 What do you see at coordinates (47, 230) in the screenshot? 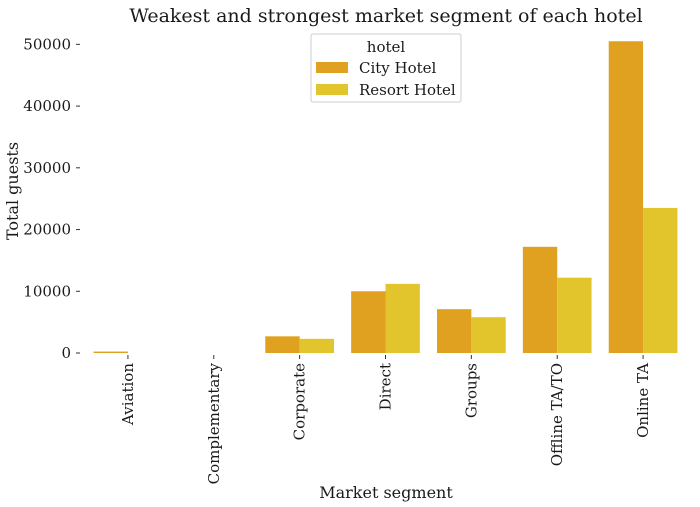
I see `y-tick-label: 20000` at bounding box center [47, 230].